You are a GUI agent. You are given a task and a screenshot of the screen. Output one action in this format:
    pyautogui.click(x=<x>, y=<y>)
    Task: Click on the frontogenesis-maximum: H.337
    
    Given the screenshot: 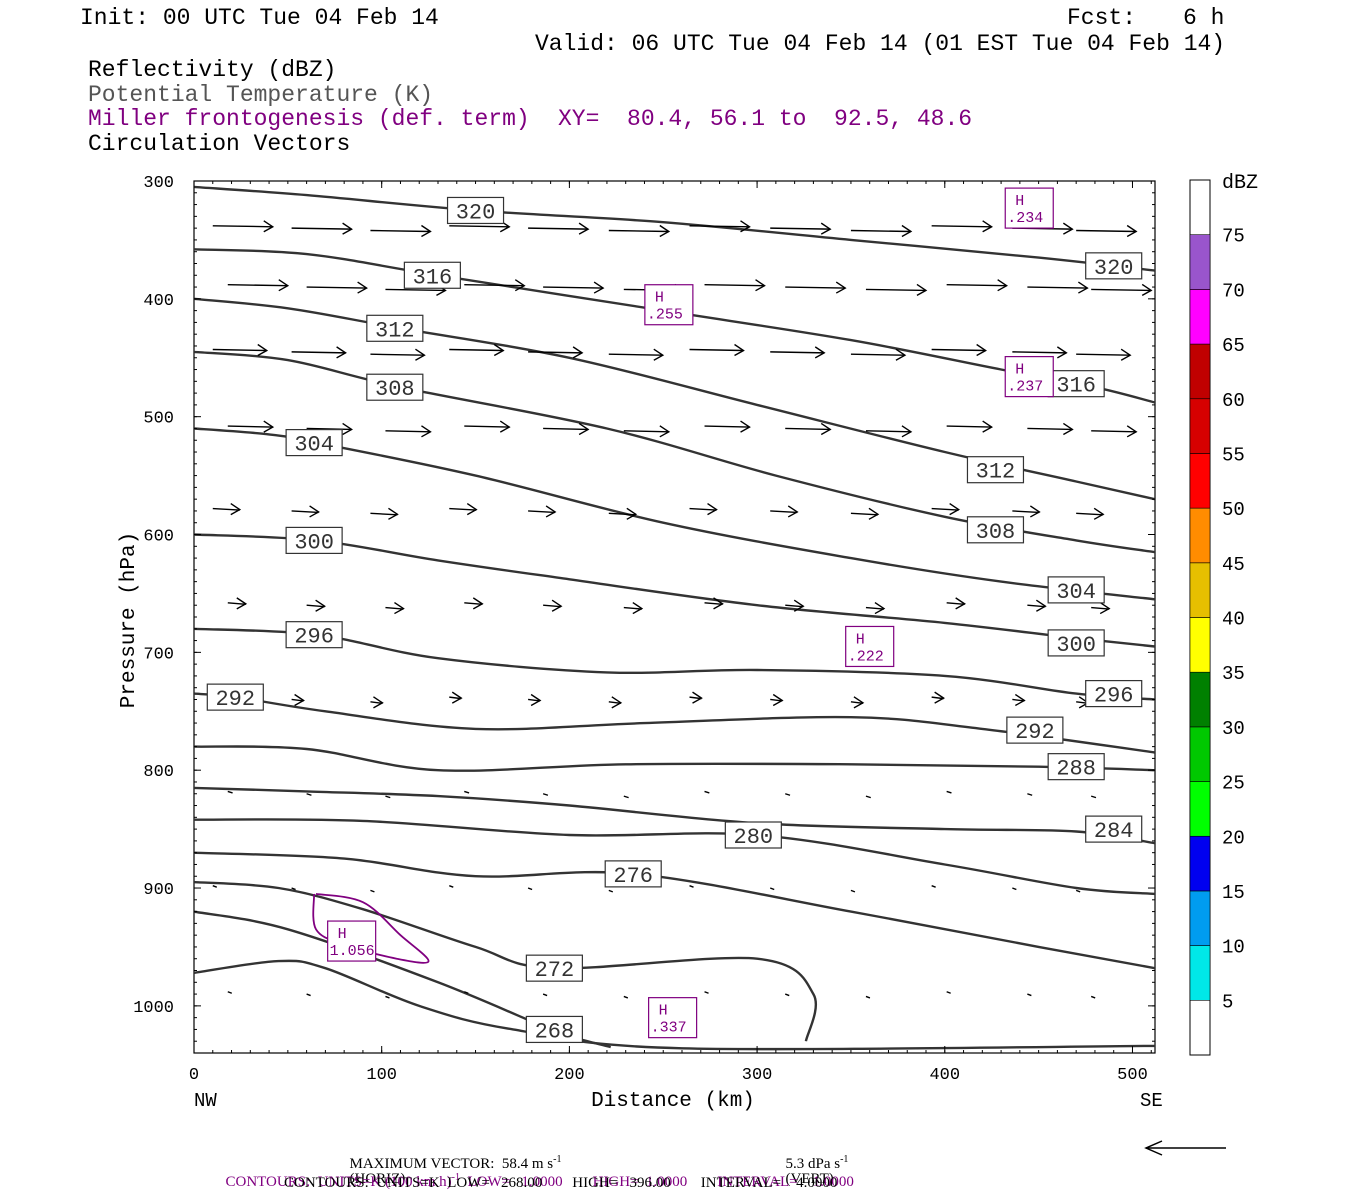 What is the action you would take?
    pyautogui.click(x=673, y=1018)
    